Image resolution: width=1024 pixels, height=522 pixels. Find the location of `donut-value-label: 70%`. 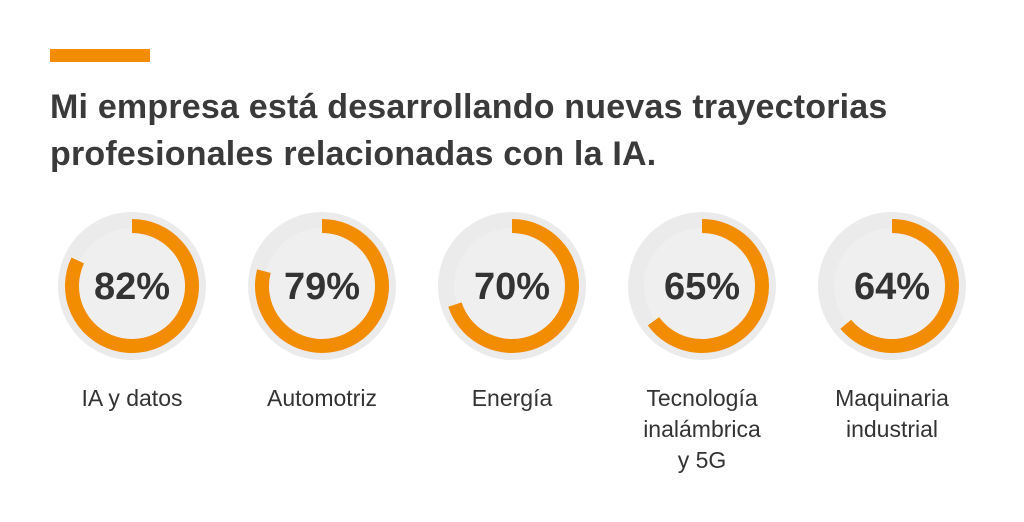

donut-value-label: 70% is located at coordinates (512, 287).